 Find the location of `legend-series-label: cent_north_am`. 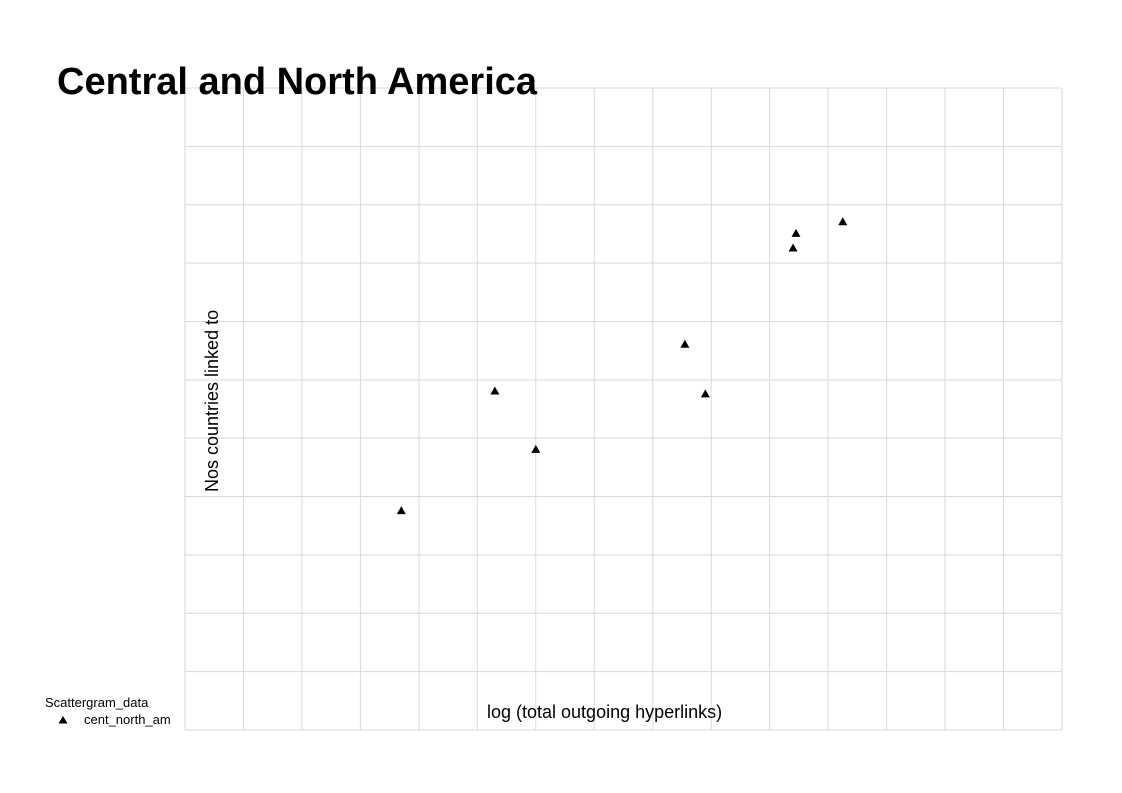

legend-series-label: cent_north_am is located at coordinates (127, 719).